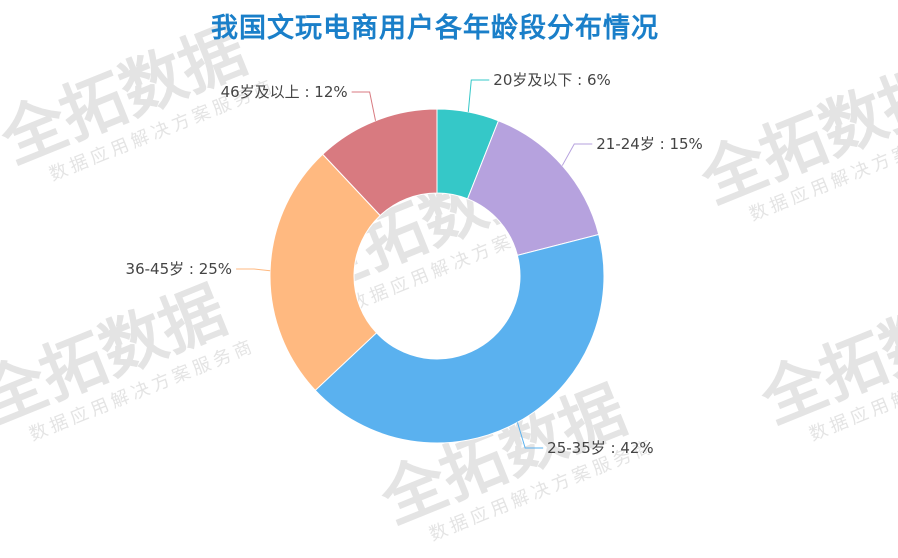 The width and height of the screenshot is (898, 558). Describe the element at coordinates (379, 162) in the screenshot. I see `slice-46岁及以上` at that location.